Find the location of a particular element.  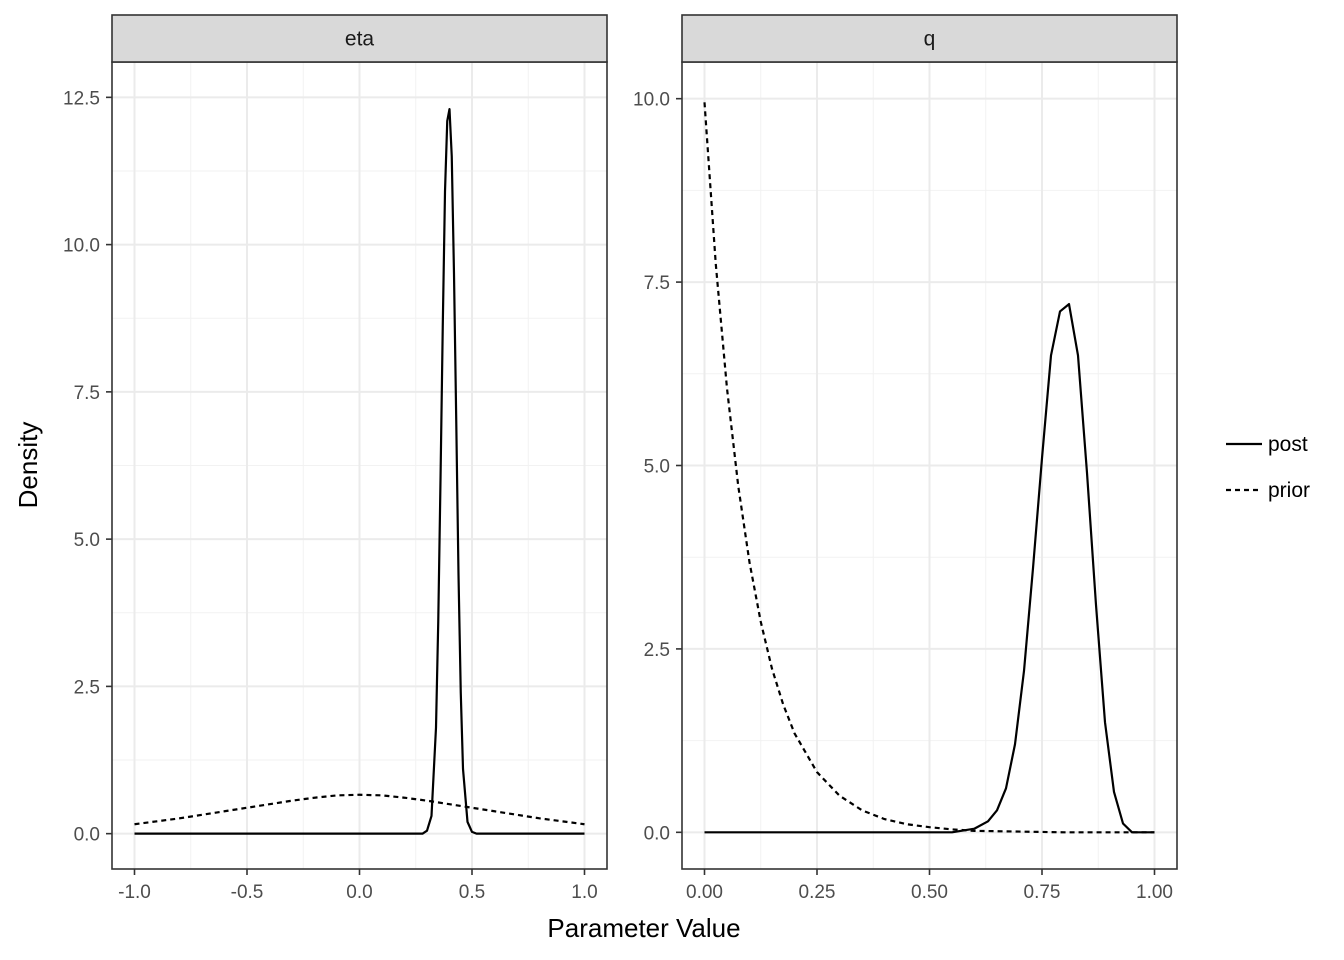

x-axis-title: Parameter Value is located at coordinates (643, 928).